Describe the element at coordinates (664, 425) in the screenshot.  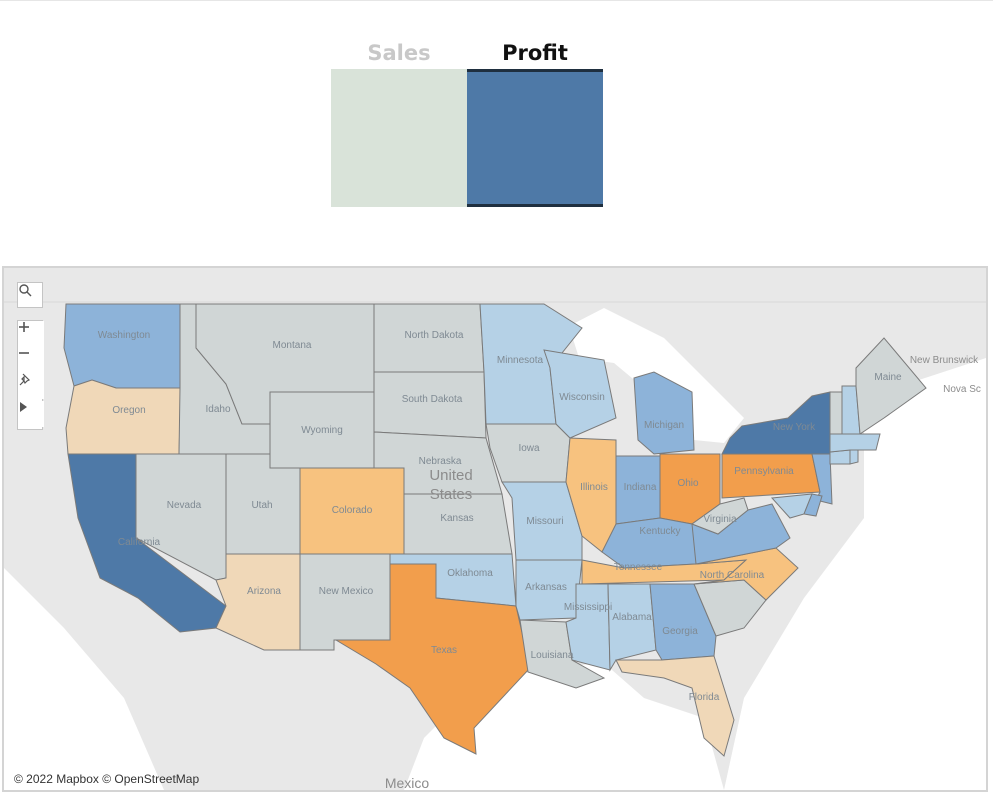
I see `state-label-michigan: Michigan` at that location.